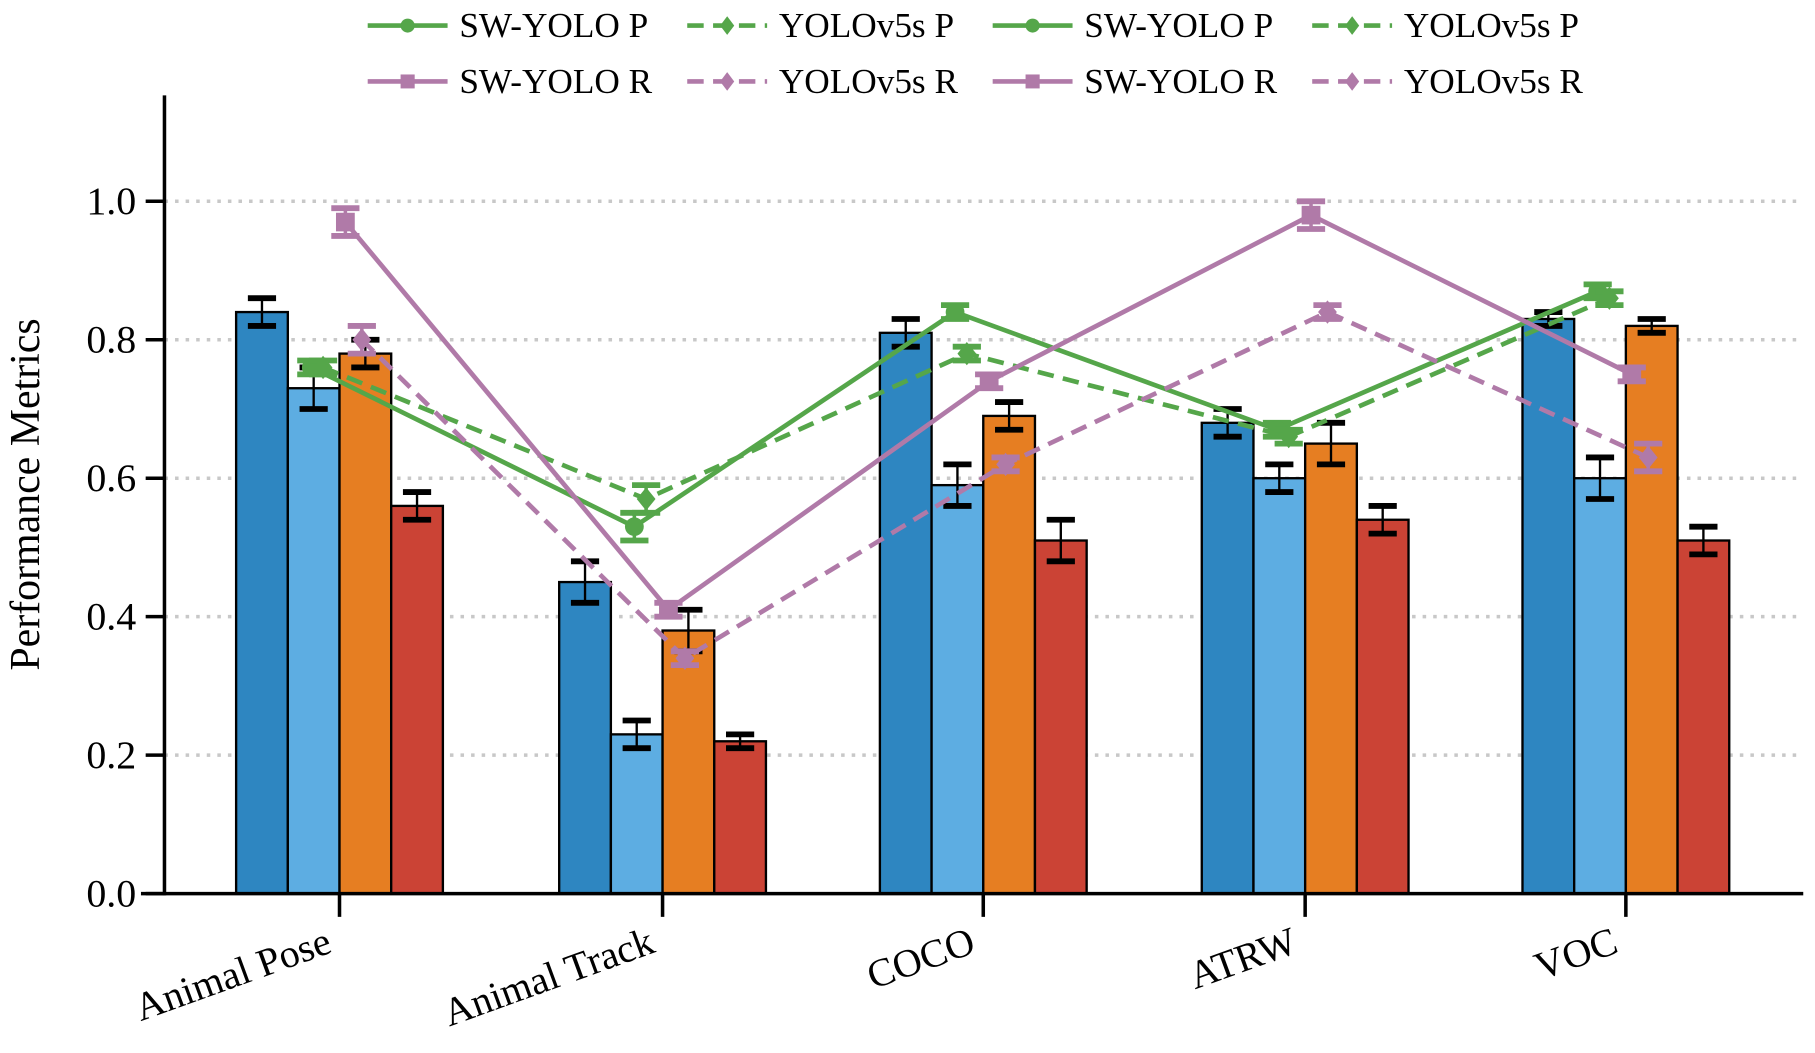 The height and width of the screenshot is (1053, 1815). Describe the element at coordinates (111, 755) in the screenshot. I see `y-tick-label: 0.2` at that location.